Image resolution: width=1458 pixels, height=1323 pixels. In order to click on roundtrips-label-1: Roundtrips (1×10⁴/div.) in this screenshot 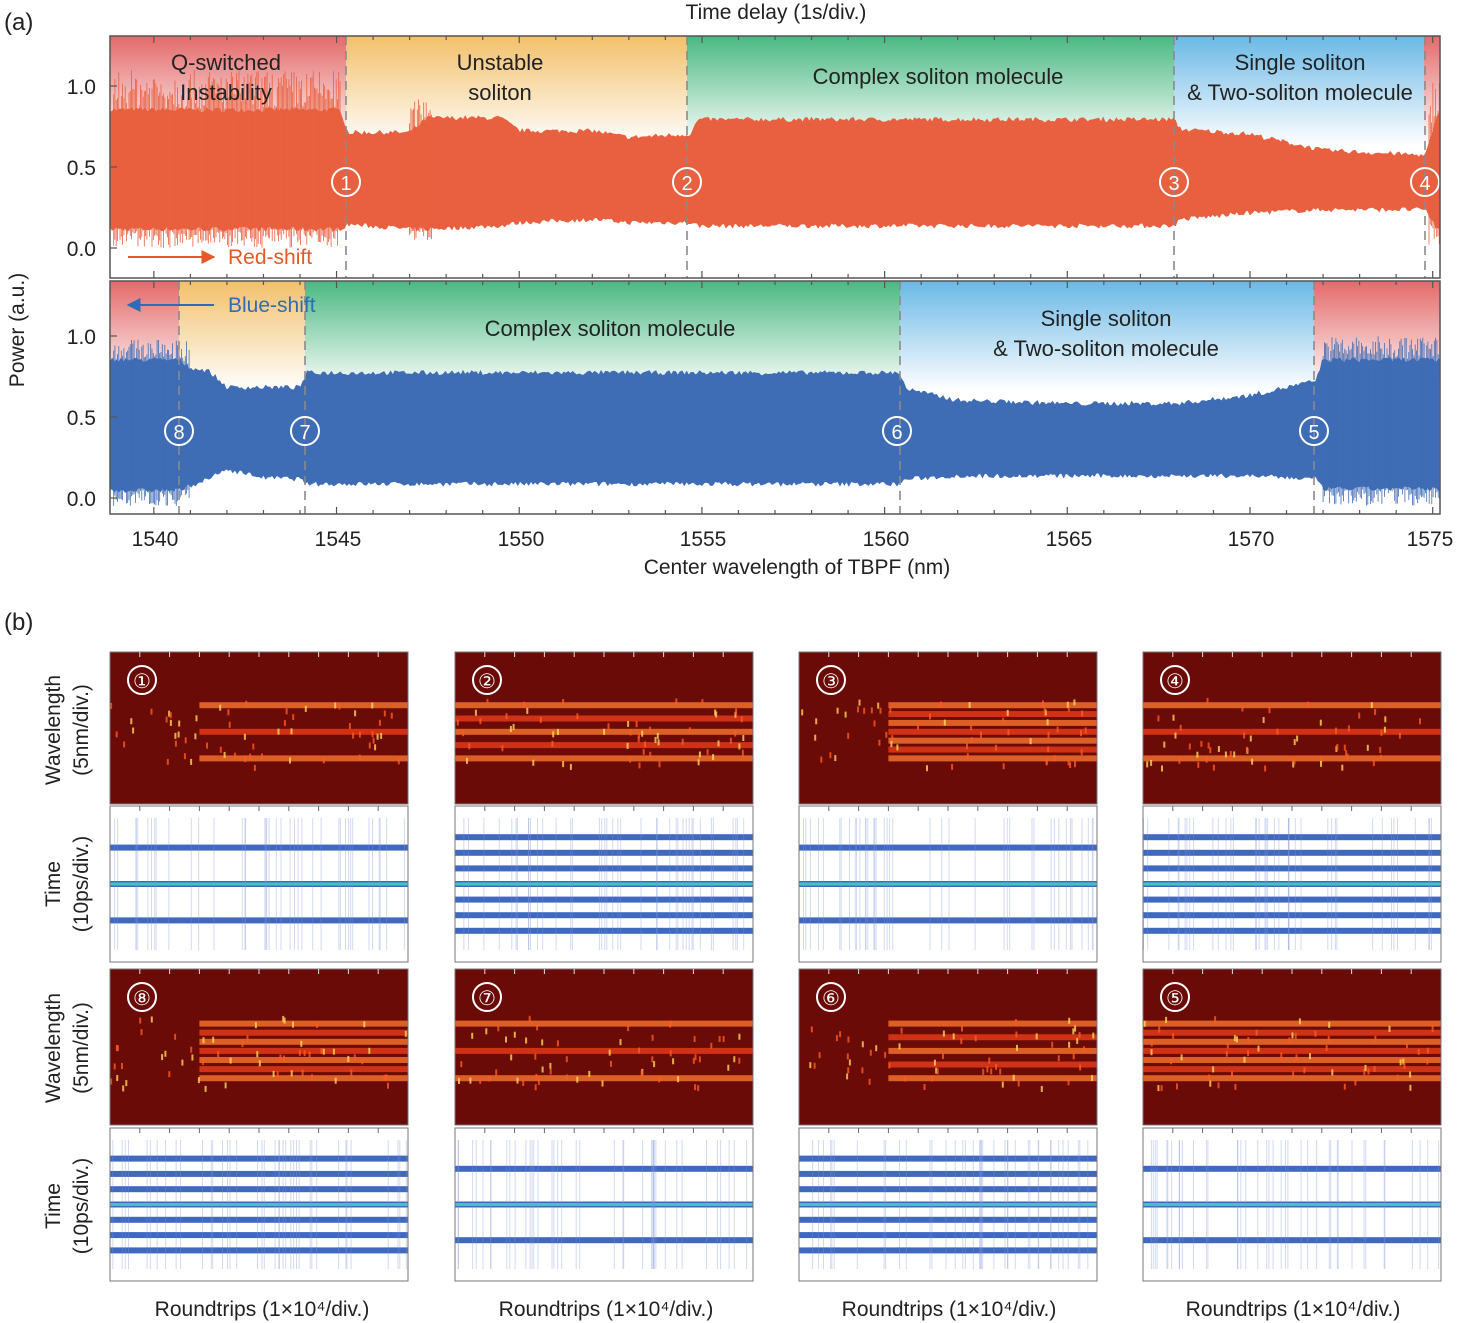, I will do `click(262, 1309)`.